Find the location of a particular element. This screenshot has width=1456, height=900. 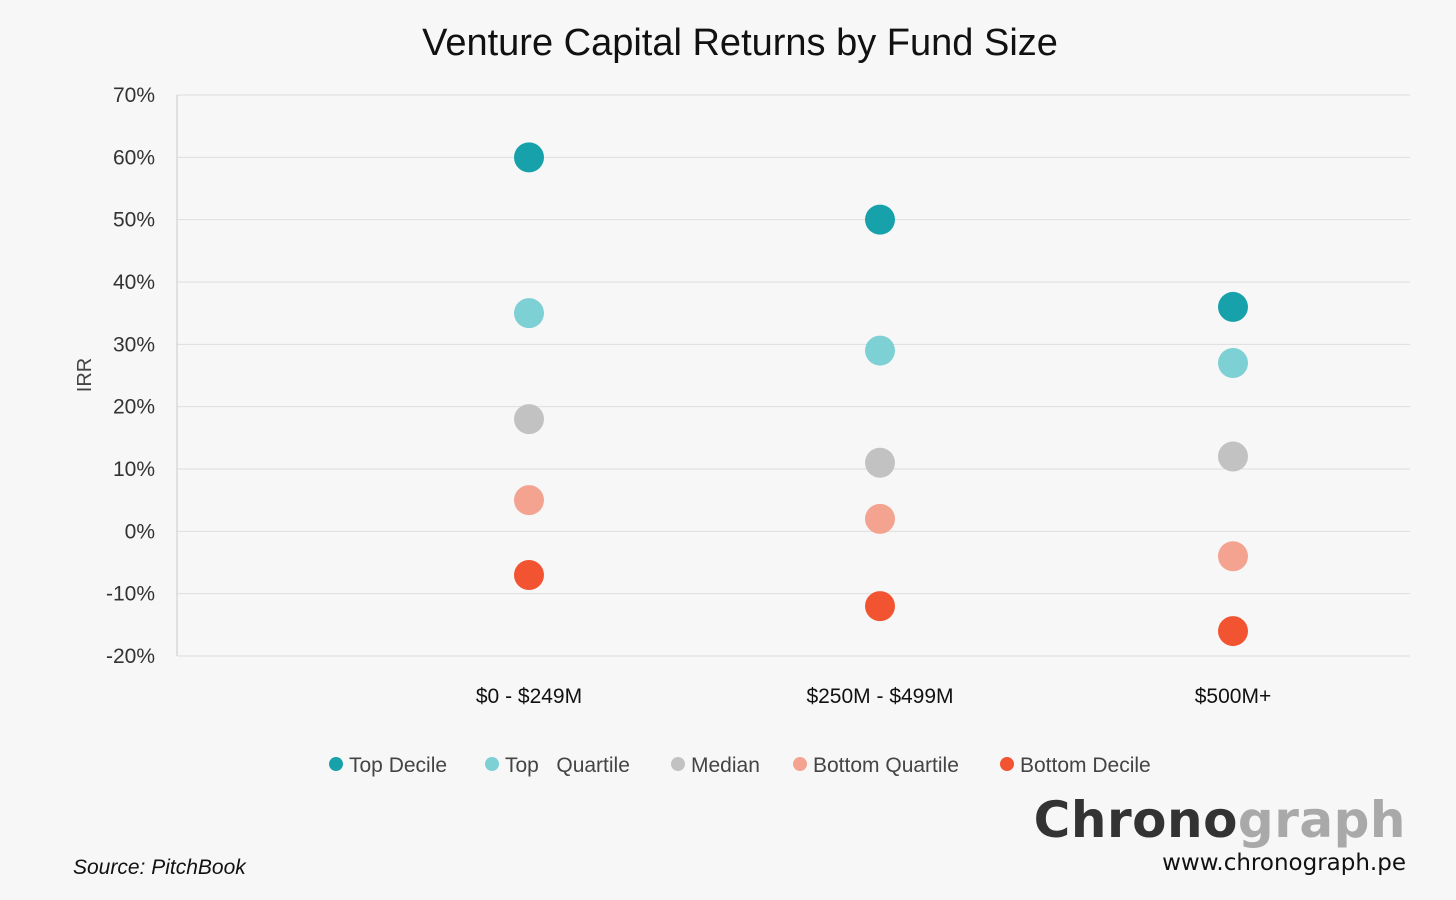

legend-label: Median is located at coordinates (725, 765).